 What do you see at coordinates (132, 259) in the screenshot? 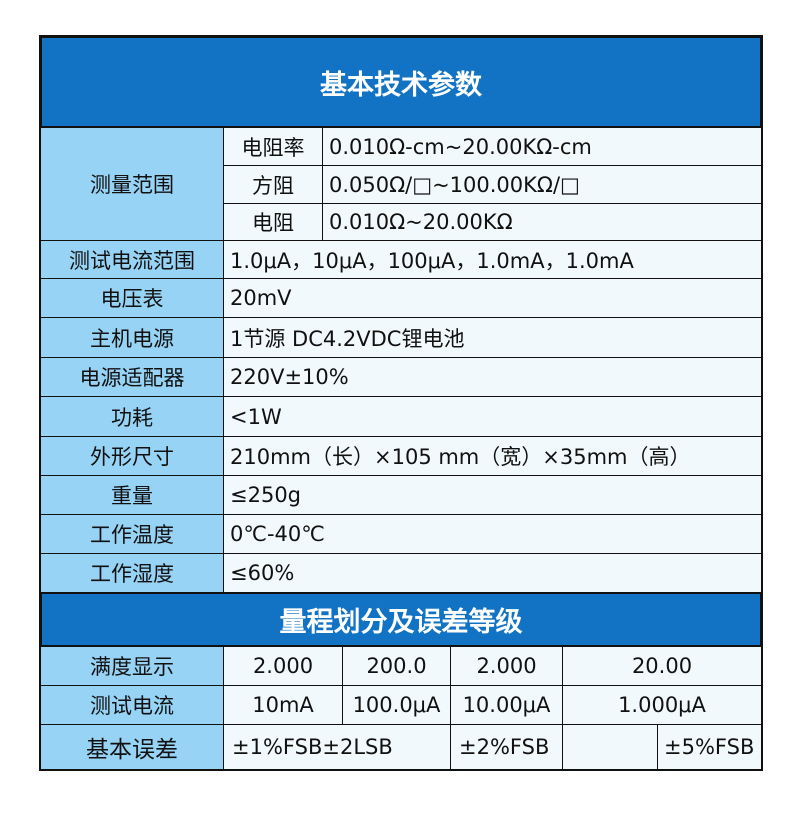
I see `spec-label: 测试电流范围` at bounding box center [132, 259].